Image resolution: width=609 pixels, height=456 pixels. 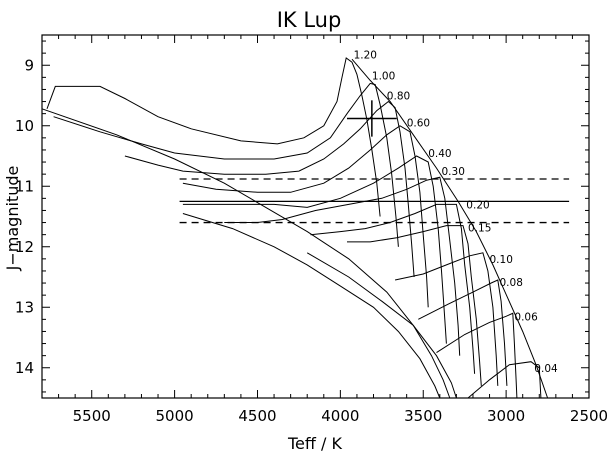 What do you see at coordinates (175, 416) in the screenshot?
I see `x-tick-label: 5000` at bounding box center [175, 416].